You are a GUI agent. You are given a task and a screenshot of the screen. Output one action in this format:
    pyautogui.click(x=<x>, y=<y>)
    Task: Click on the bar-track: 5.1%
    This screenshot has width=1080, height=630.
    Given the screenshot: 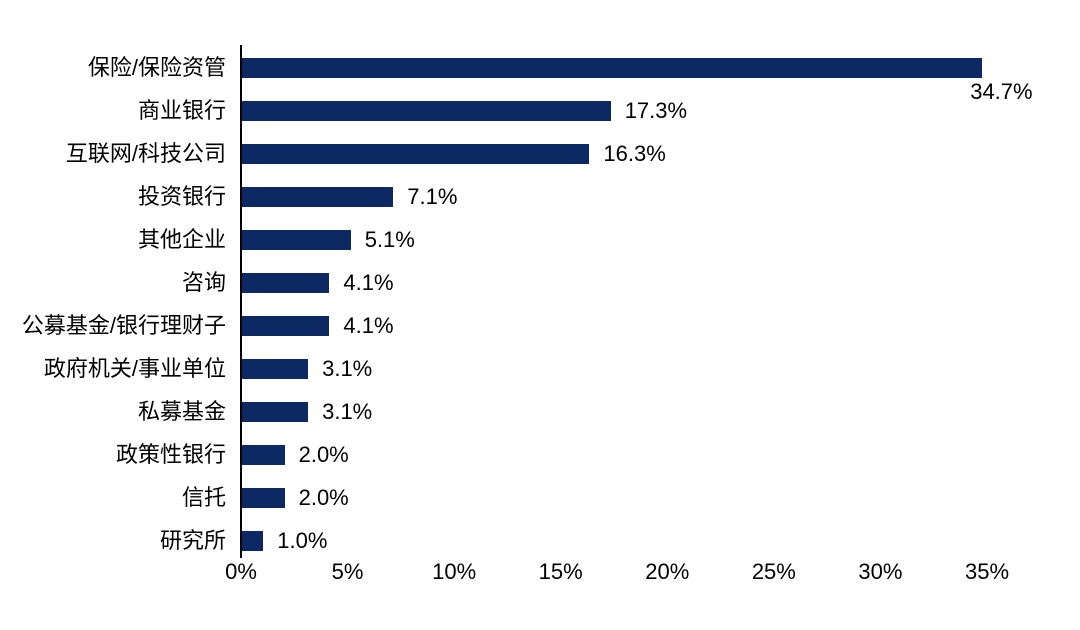 What is the action you would take?
    pyautogui.click(x=616, y=239)
    